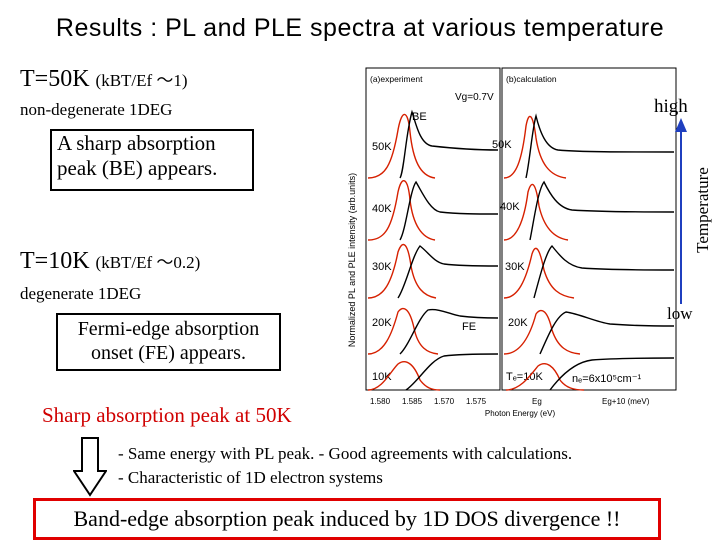 The height and width of the screenshot is (540, 720). I want to click on t50-heading: T=50K (kBT/Ef ～1), so click(104, 79).